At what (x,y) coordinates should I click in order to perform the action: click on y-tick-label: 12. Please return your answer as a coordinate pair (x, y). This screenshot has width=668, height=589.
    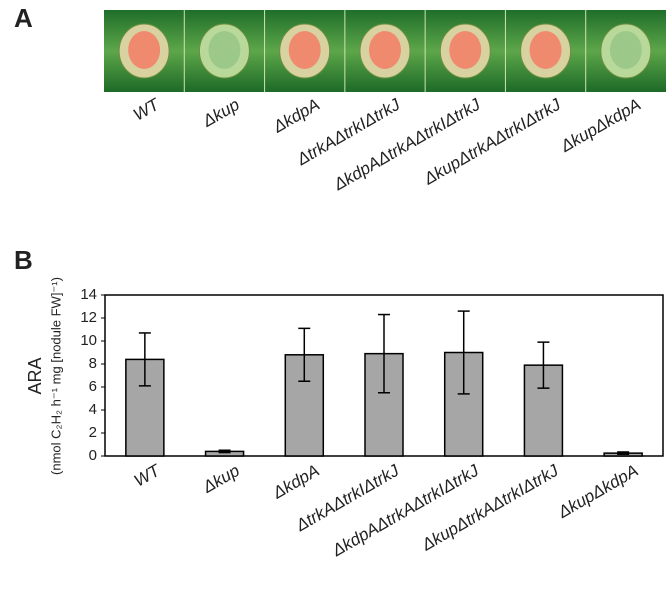
    Looking at the image, I should click on (88, 317).